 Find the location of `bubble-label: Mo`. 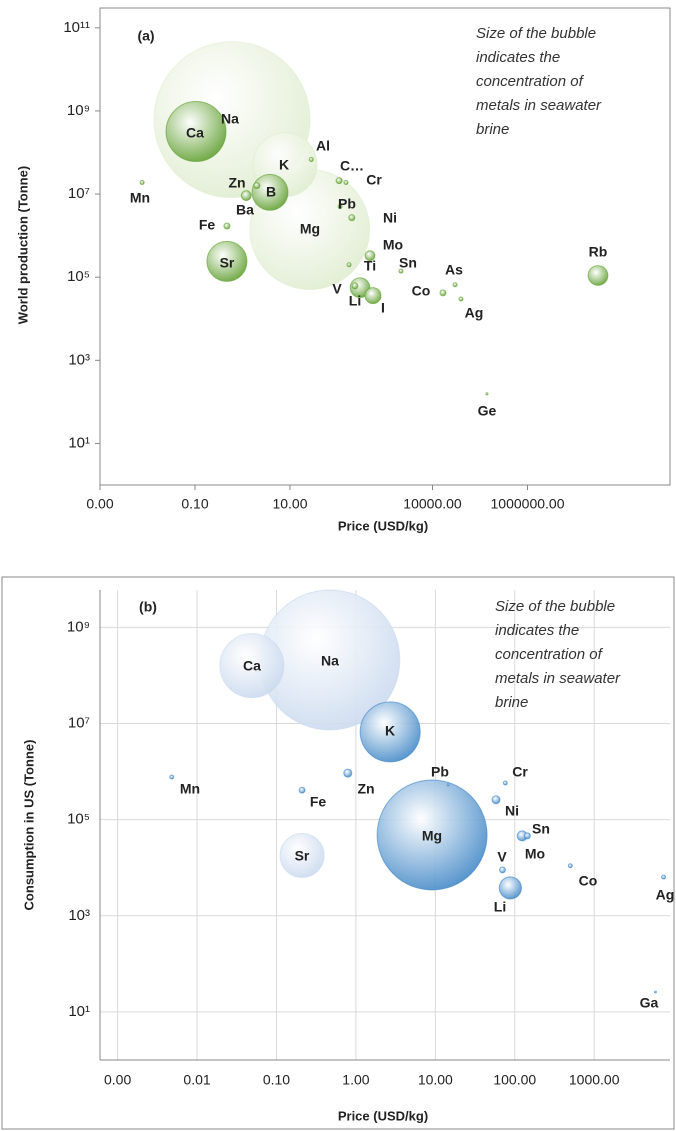

bubble-label: Mo is located at coordinates (535, 854).